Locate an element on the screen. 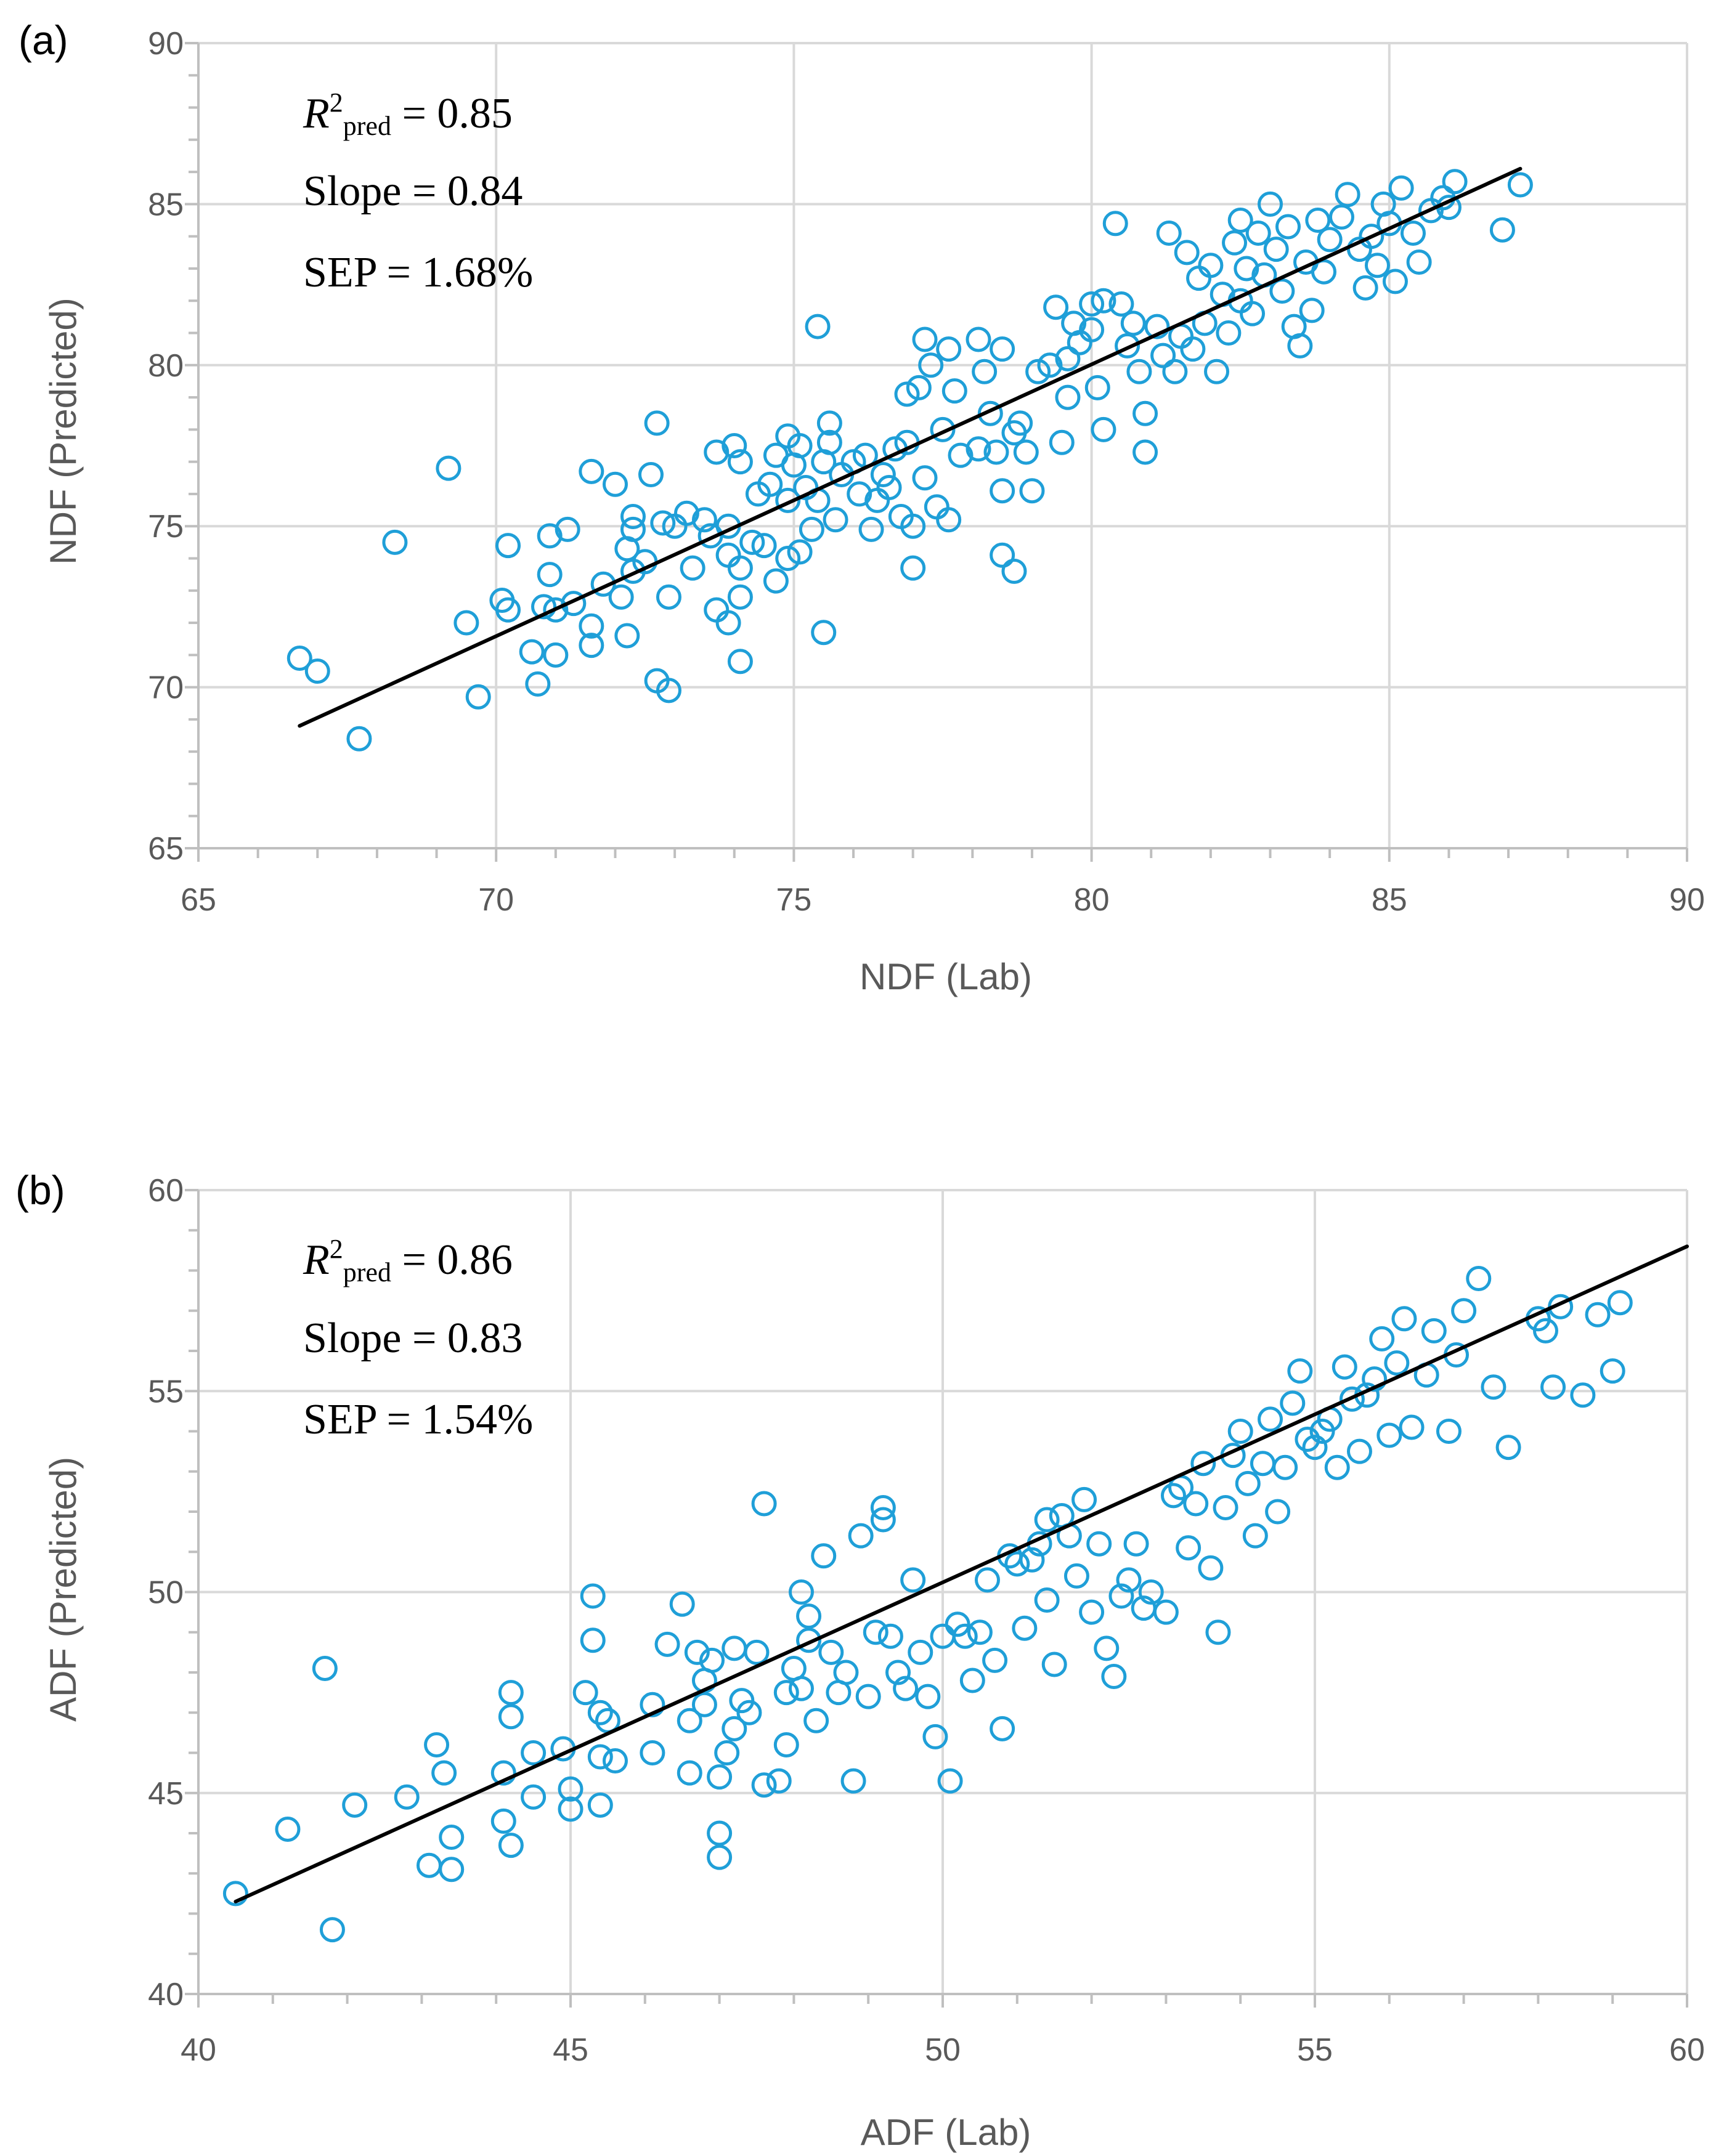  r2-symbol-b: R is located at coordinates (316, 1260).